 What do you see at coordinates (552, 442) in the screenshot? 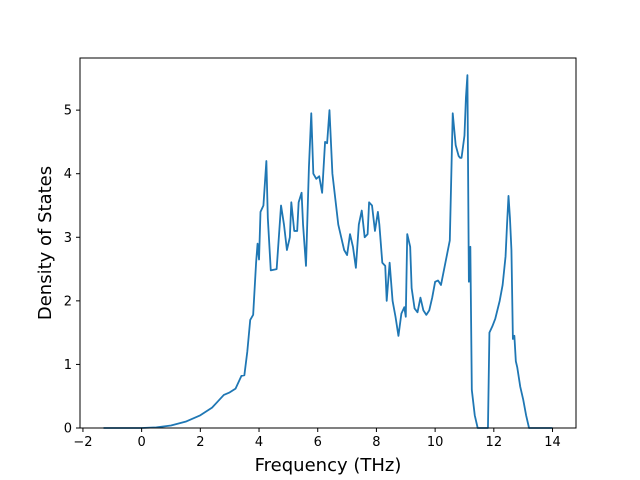
I see `x-tick-label: 14` at bounding box center [552, 442].